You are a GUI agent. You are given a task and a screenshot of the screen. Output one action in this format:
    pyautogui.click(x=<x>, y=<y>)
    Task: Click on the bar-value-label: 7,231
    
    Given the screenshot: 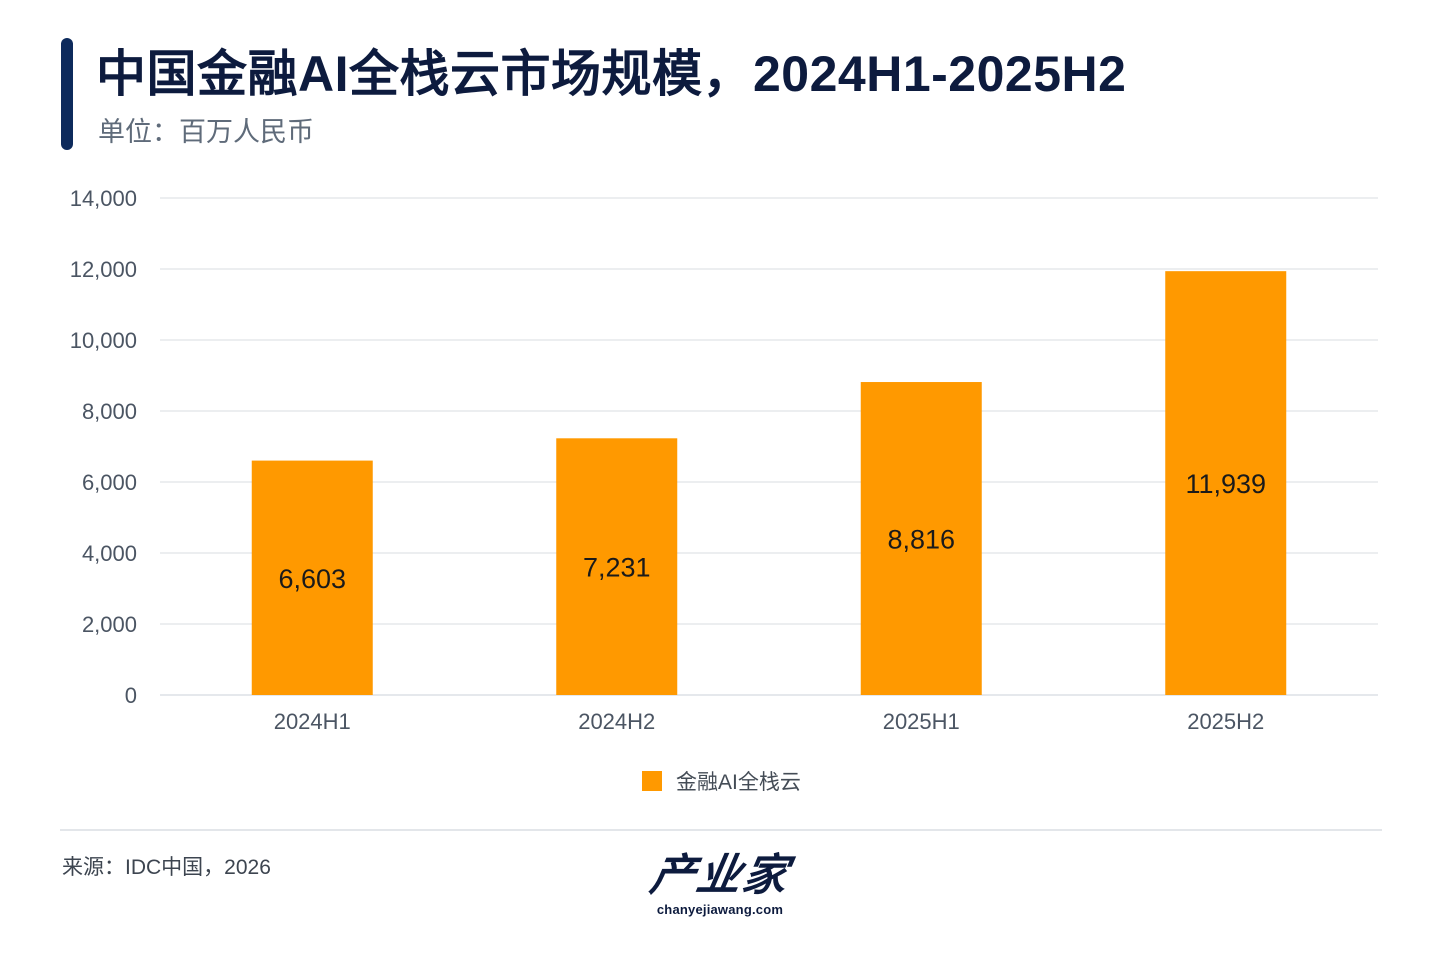 What is the action you would take?
    pyautogui.click(x=617, y=568)
    